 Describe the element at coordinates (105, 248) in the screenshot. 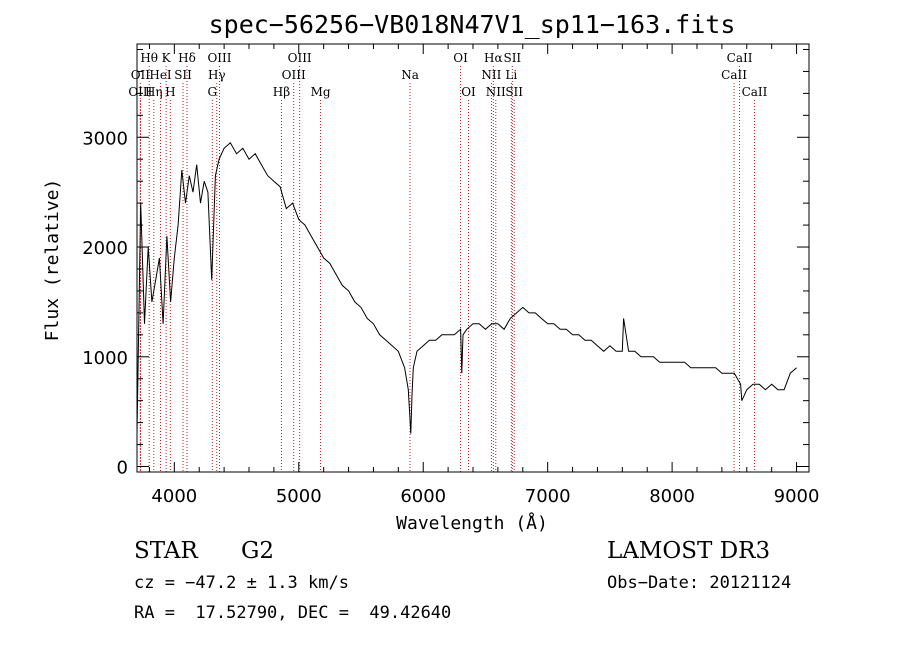

I see `y-tick-label: 2000` at that location.